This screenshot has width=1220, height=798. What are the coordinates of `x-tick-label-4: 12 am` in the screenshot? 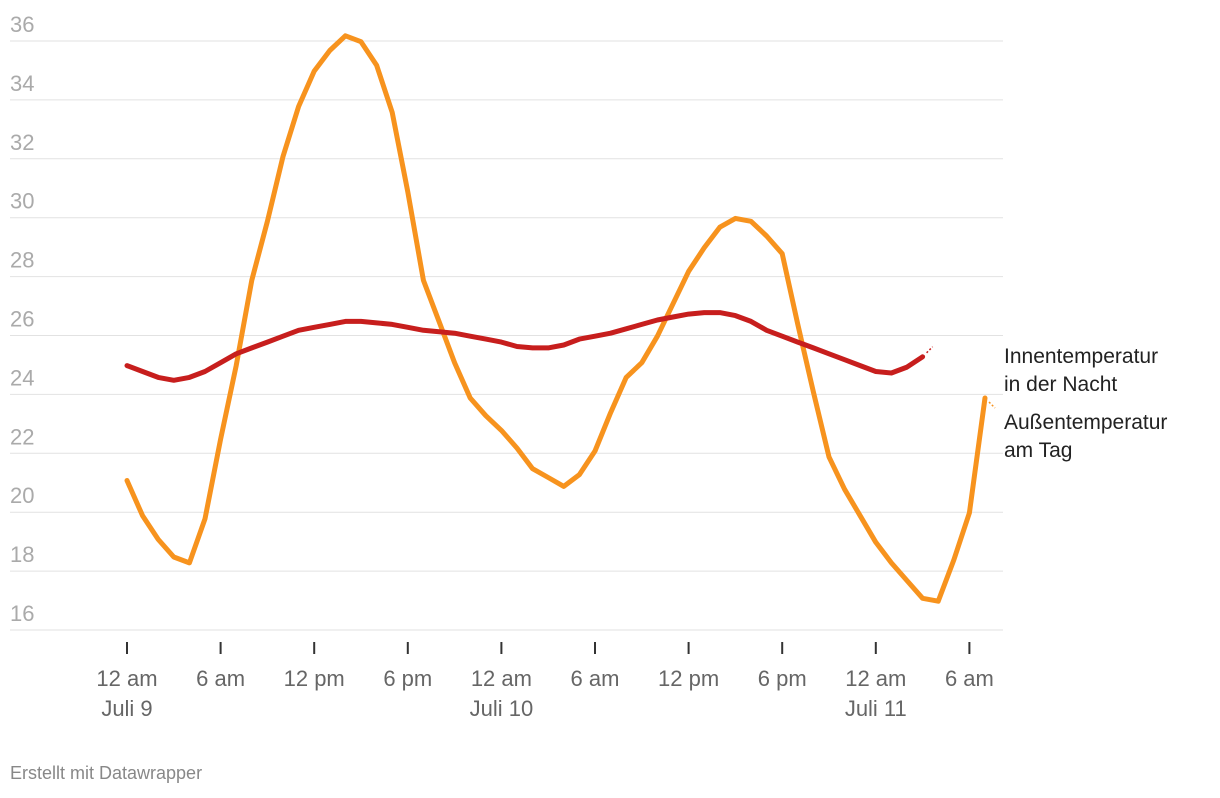 It's located at (501, 678).